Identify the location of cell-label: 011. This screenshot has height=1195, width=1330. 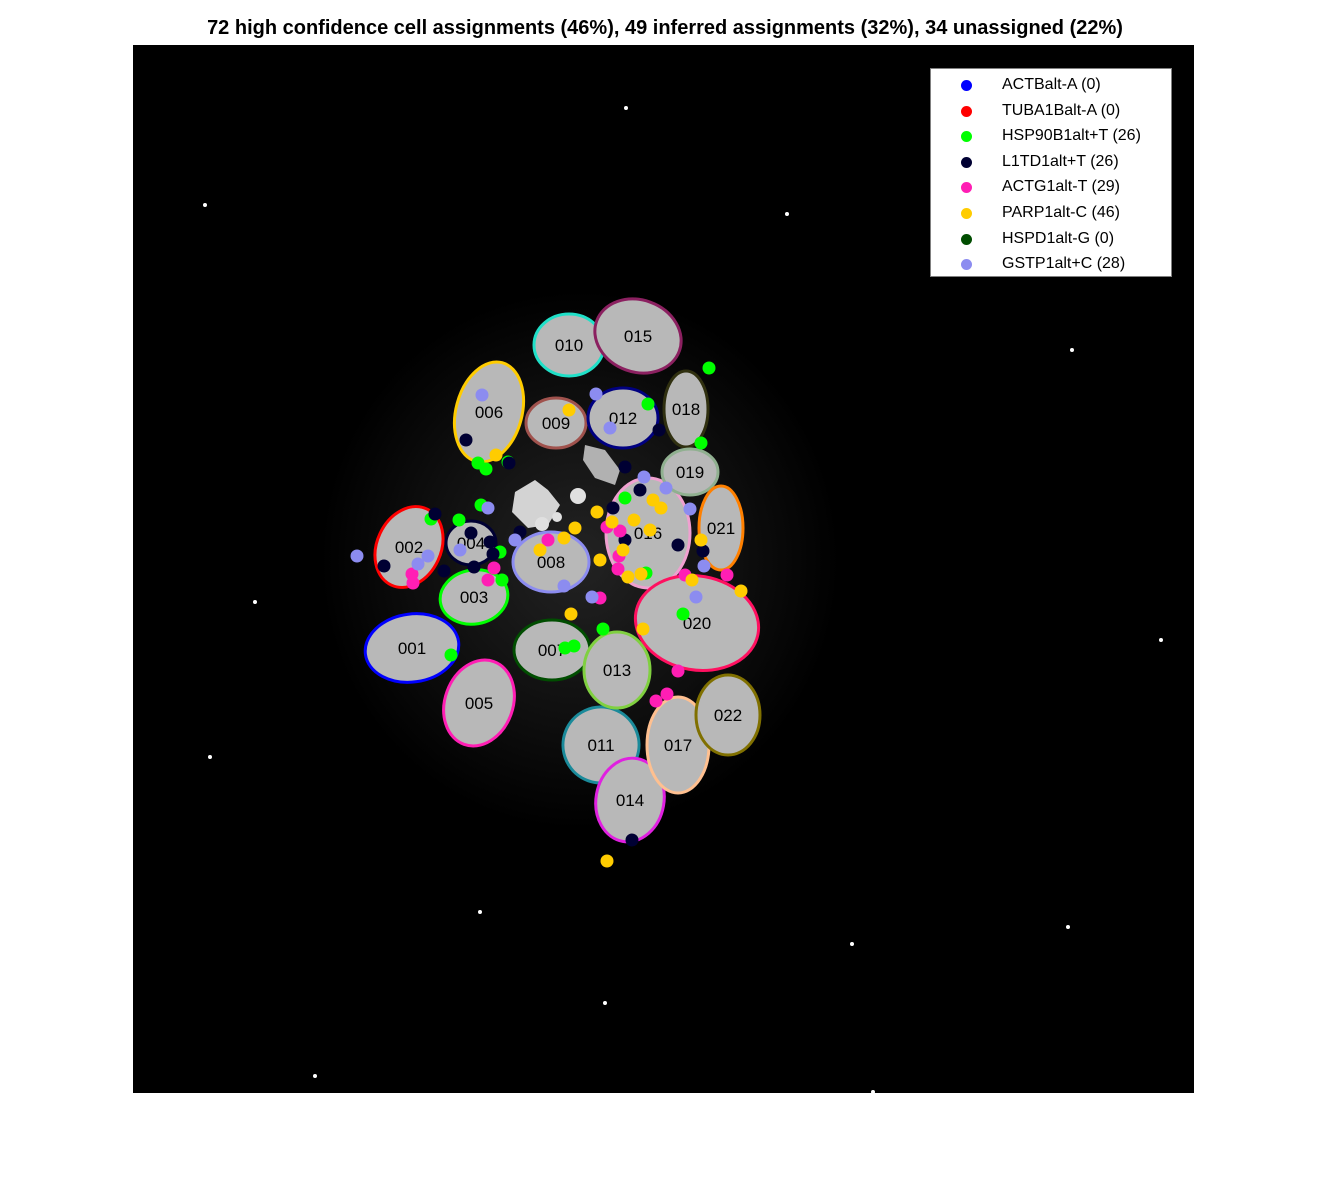
(600, 745).